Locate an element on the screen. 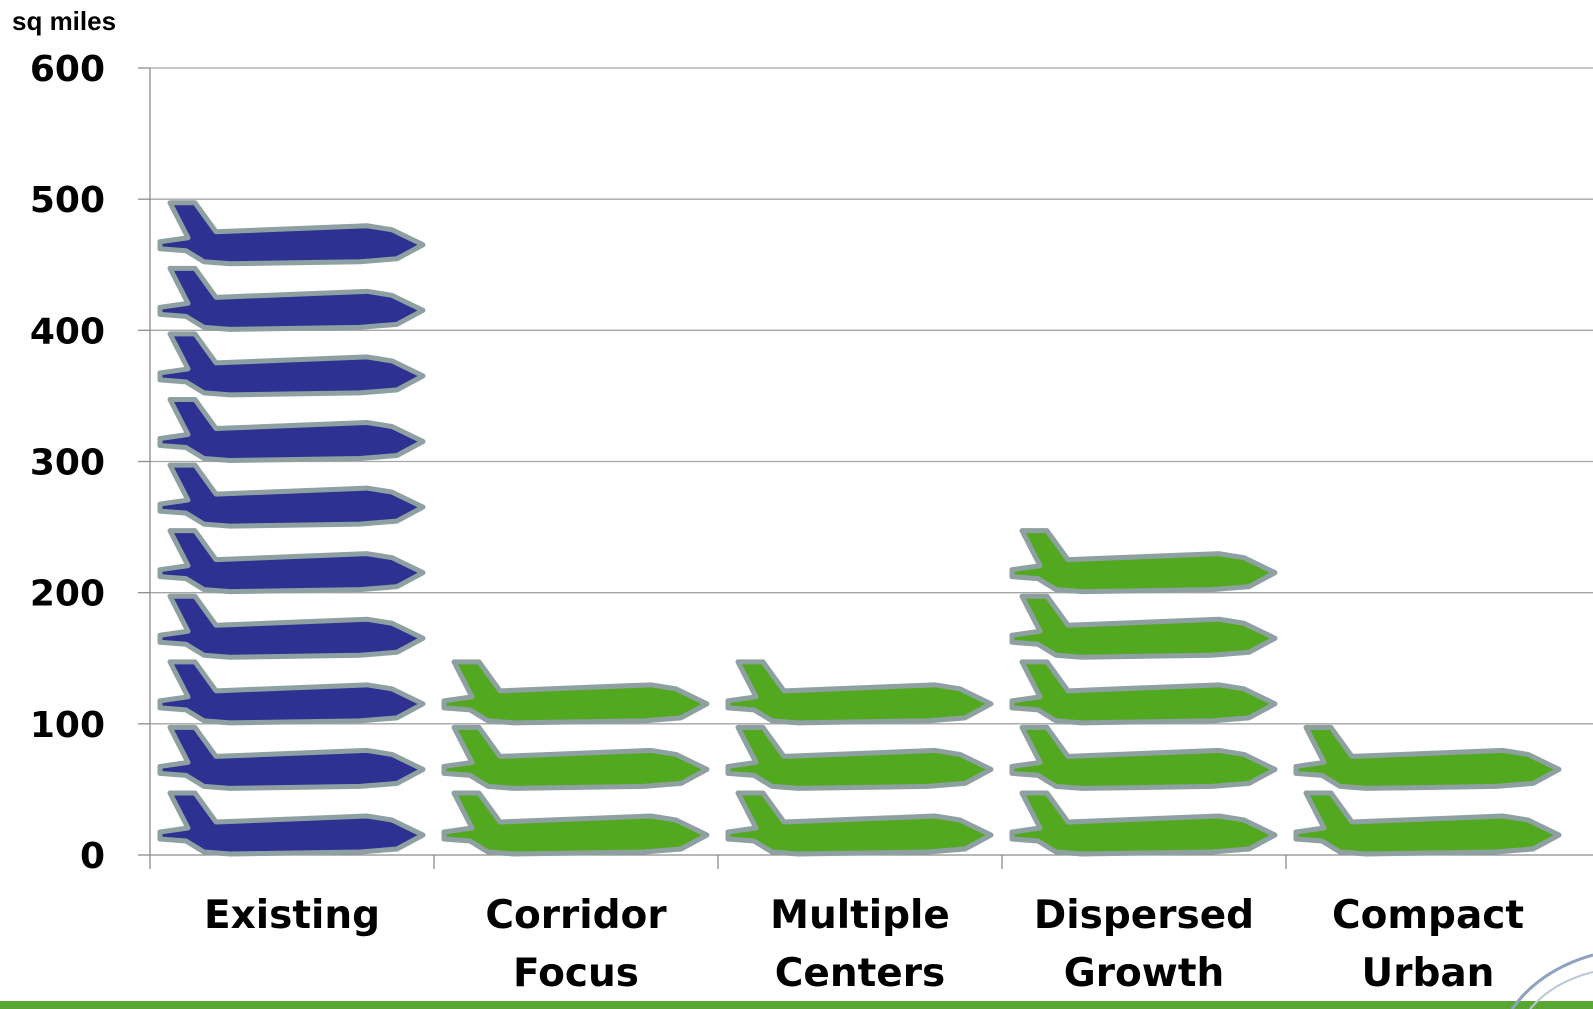  x-category-label: Compact is located at coordinates (1428, 915).